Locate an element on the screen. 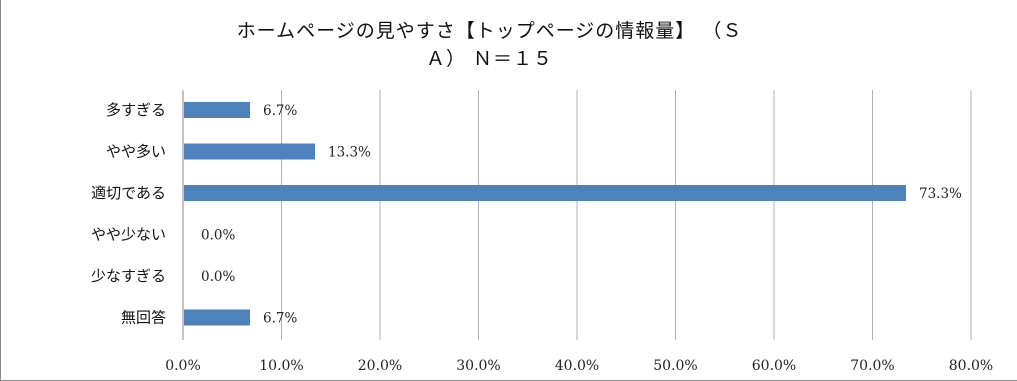 This screenshot has height=381, width=1017. x-tick-label: 20.0% is located at coordinates (380, 366).